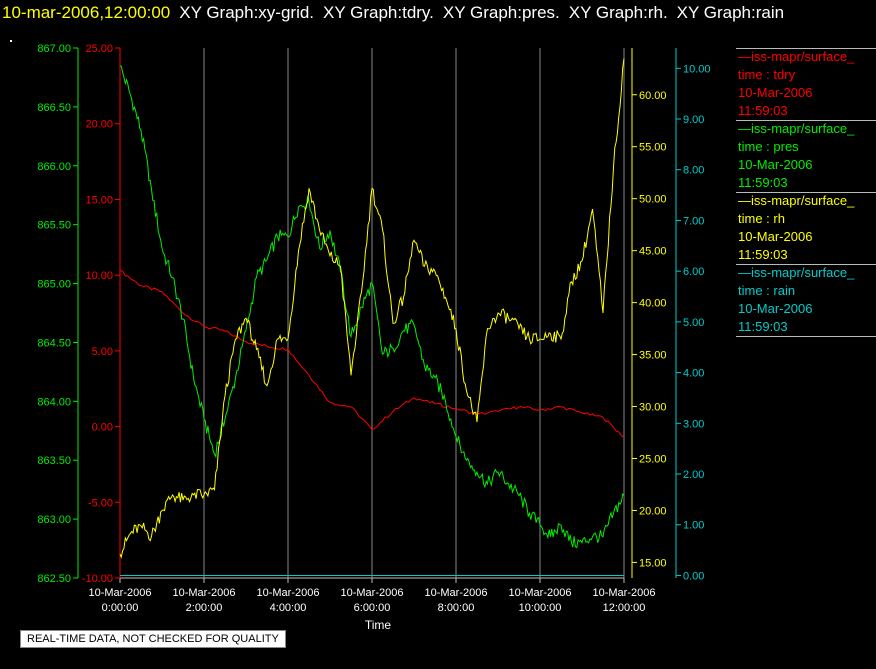 Image resolution: width=876 pixels, height=669 pixels. I want to click on graph-title-pres: XY Graph:pres., so click(501, 12).